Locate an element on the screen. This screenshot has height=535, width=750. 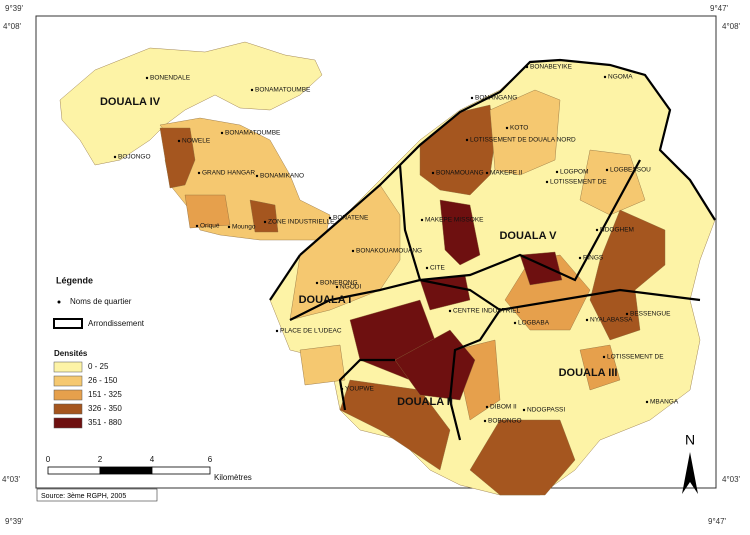
coordinate-label: 9°47' is located at coordinates (717, 521).